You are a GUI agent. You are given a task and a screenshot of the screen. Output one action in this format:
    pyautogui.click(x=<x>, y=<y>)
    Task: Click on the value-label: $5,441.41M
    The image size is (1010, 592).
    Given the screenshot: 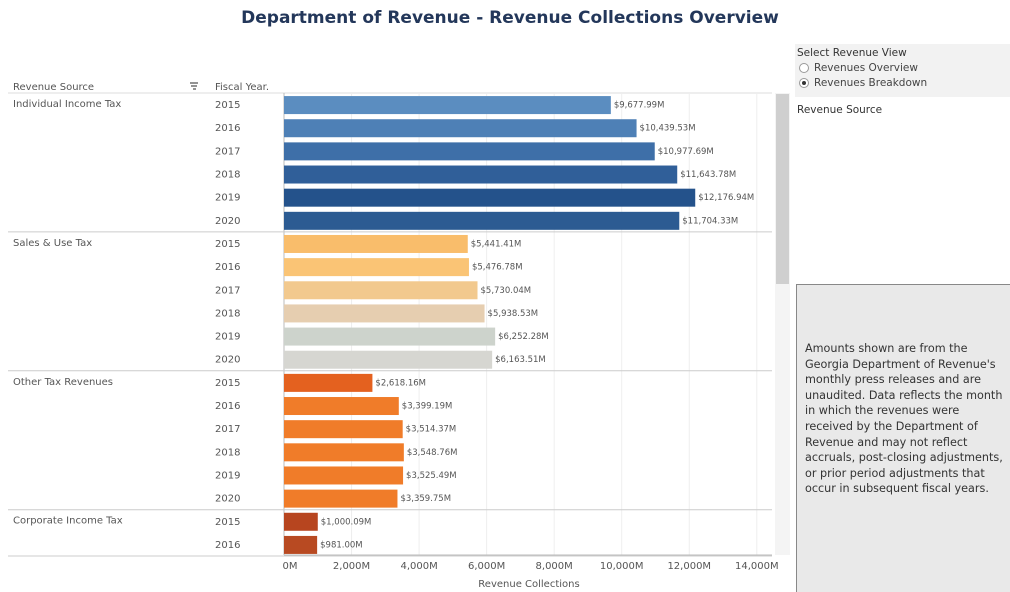 What is the action you would take?
    pyautogui.click(x=496, y=244)
    